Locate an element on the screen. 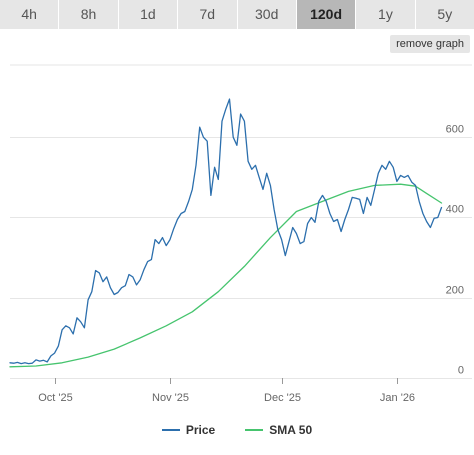 This screenshot has height=455, width=474. y-tick-label: 400 is located at coordinates (455, 210).